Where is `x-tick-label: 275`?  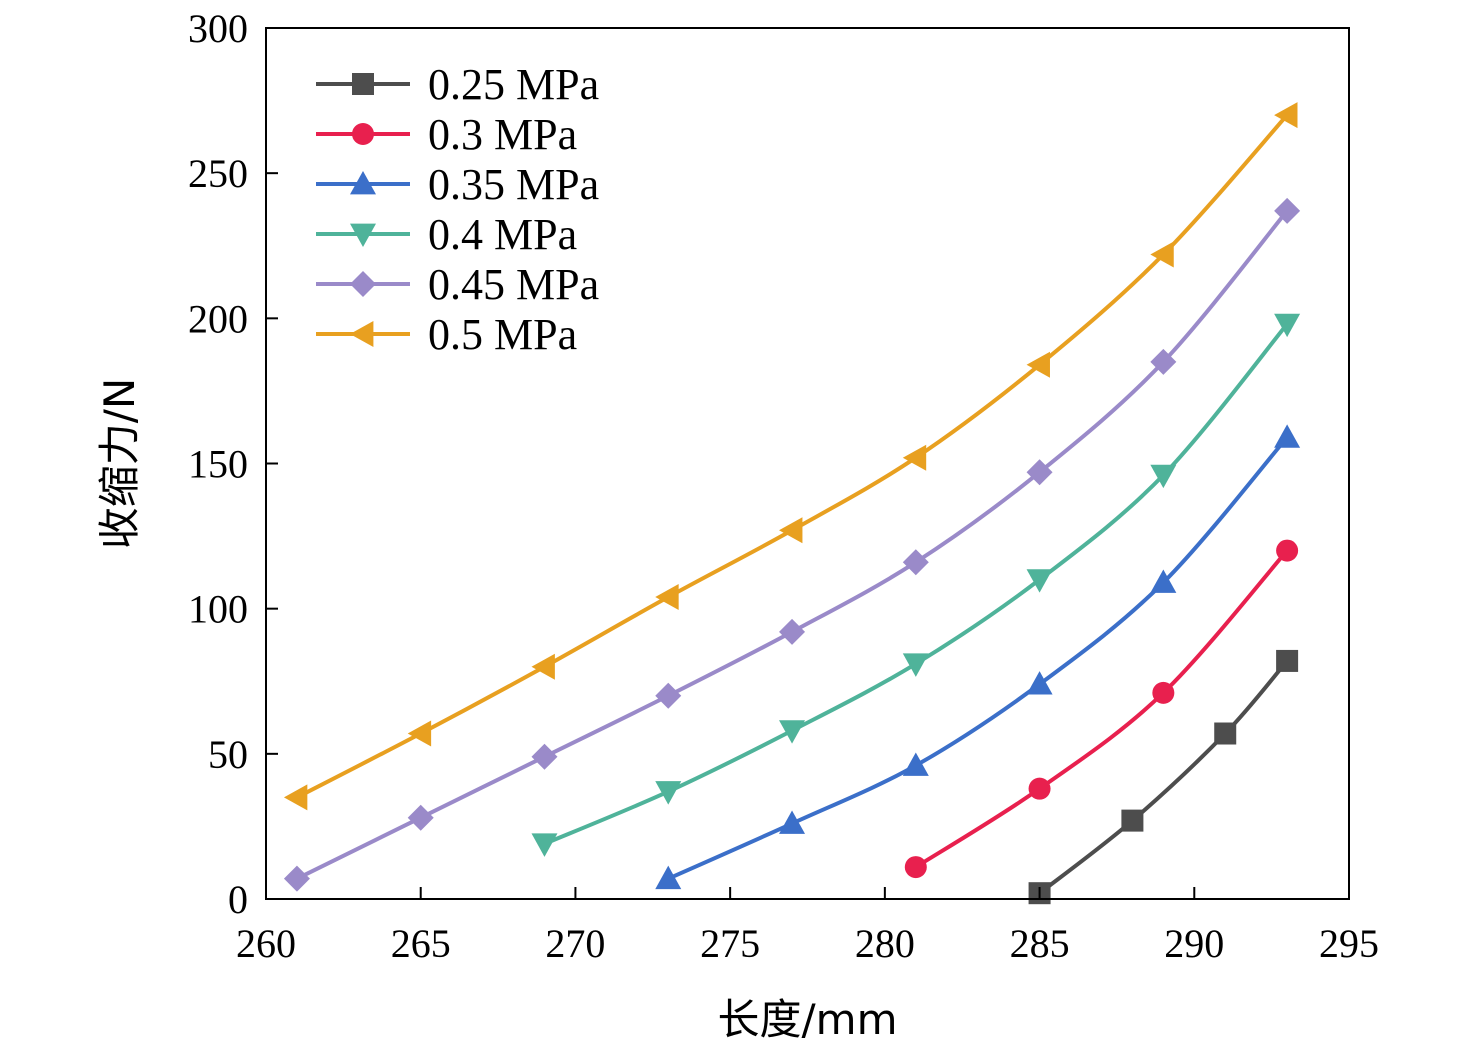 x-tick-label: 275 is located at coordinates (730, 943).